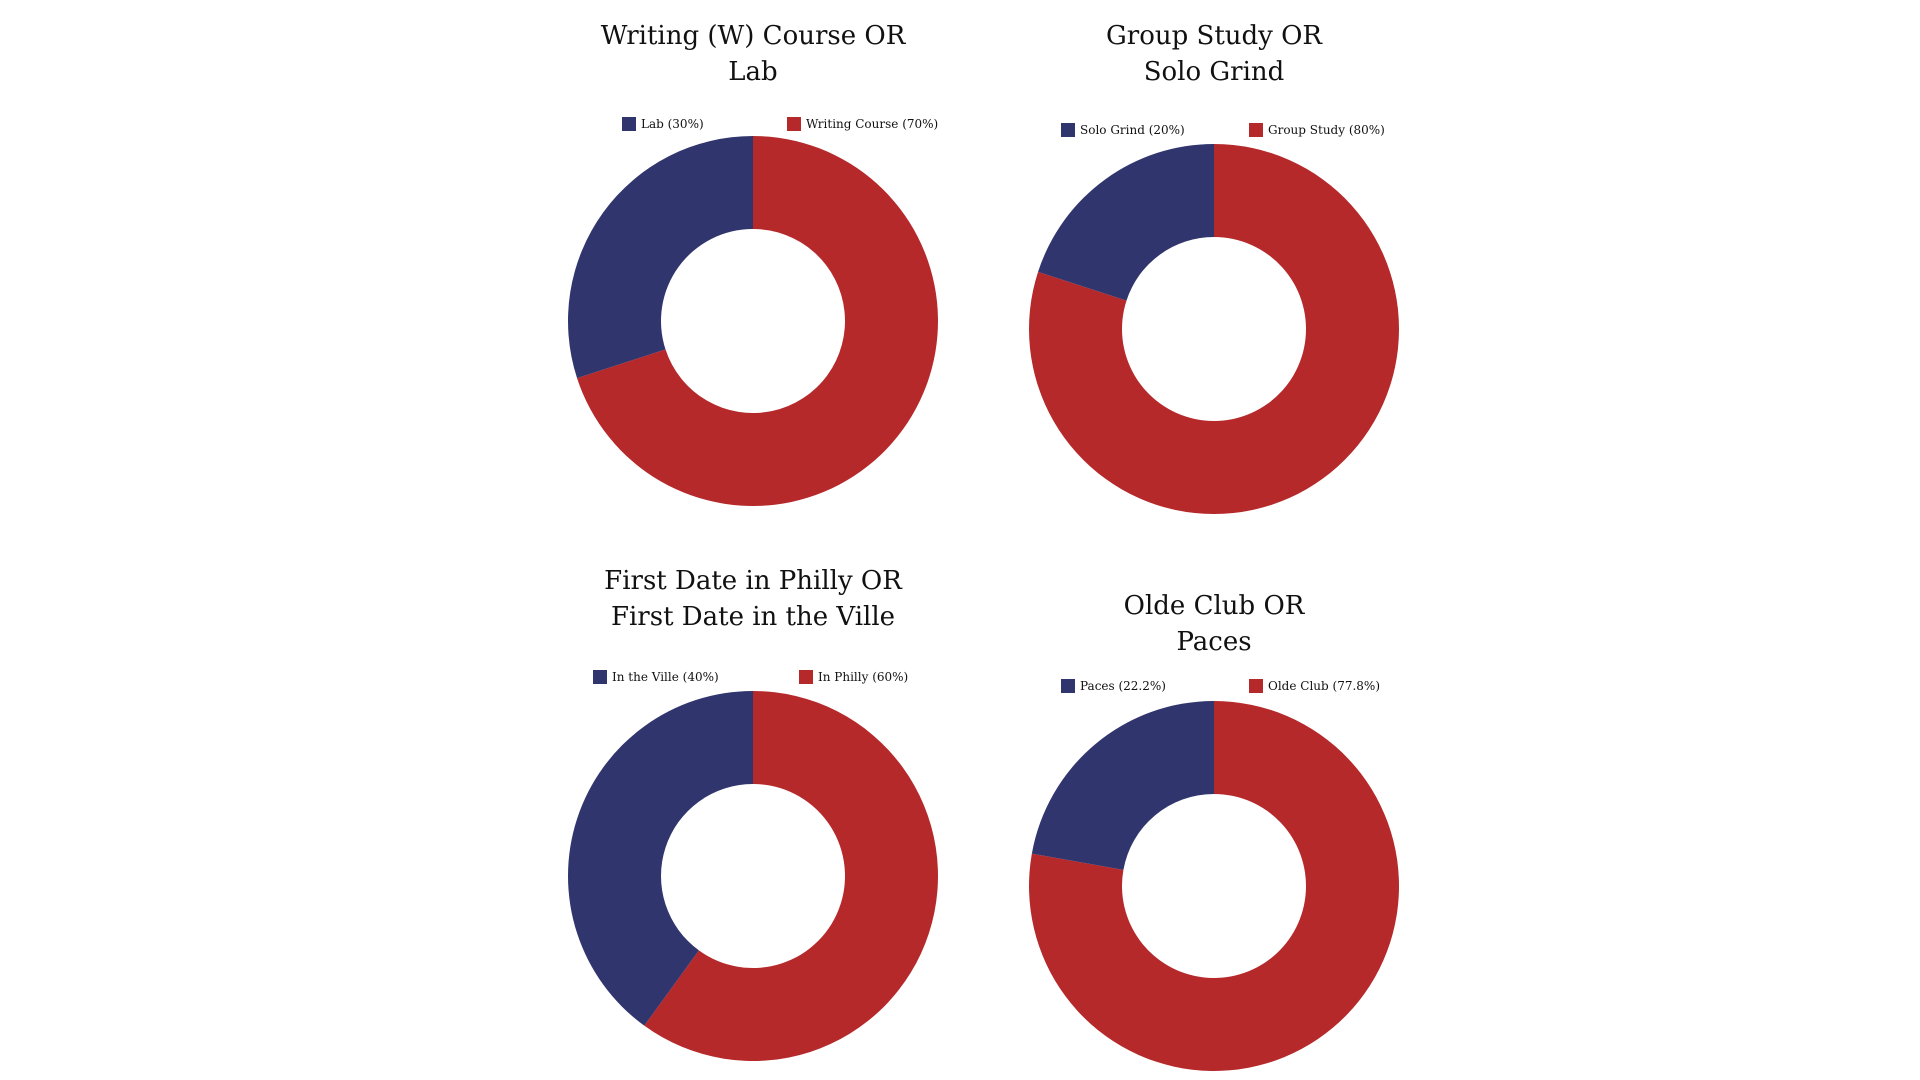 The width and height of the screenshot is (1920, 1080). I want to click on chart-title-line-2: Solo Grind, so click(1214, 72).